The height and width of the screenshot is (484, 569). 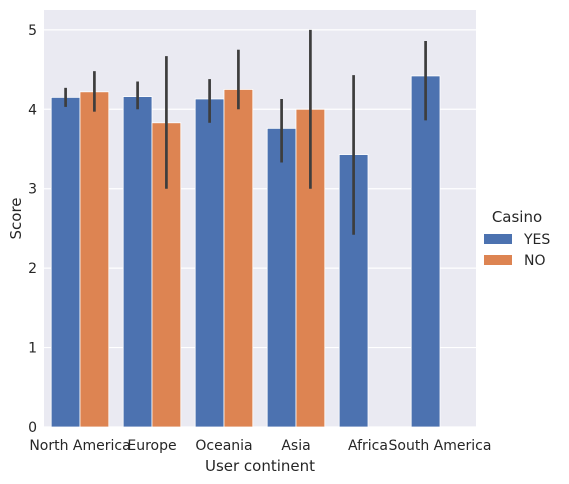 I want to click on x-tick-label: Asia, so click(x=295, y=446).